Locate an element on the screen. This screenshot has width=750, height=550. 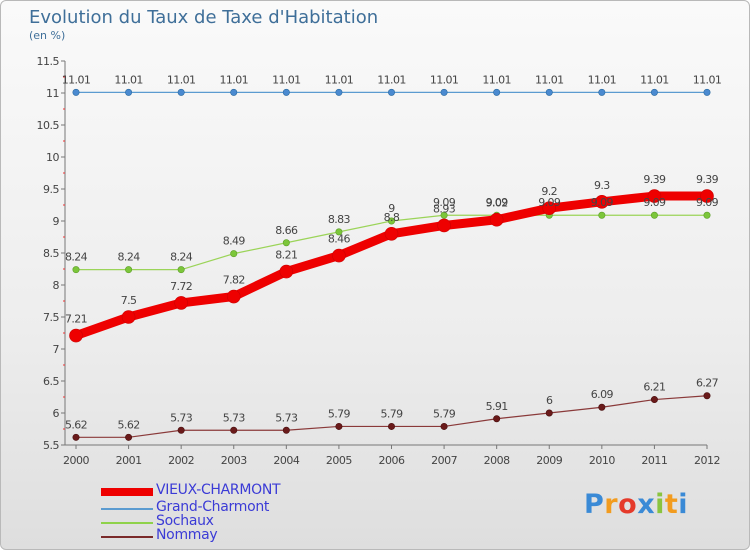
legend-label-vieux-charmont: VIEUX-CHARMONT is located at coordinates (218, 490).